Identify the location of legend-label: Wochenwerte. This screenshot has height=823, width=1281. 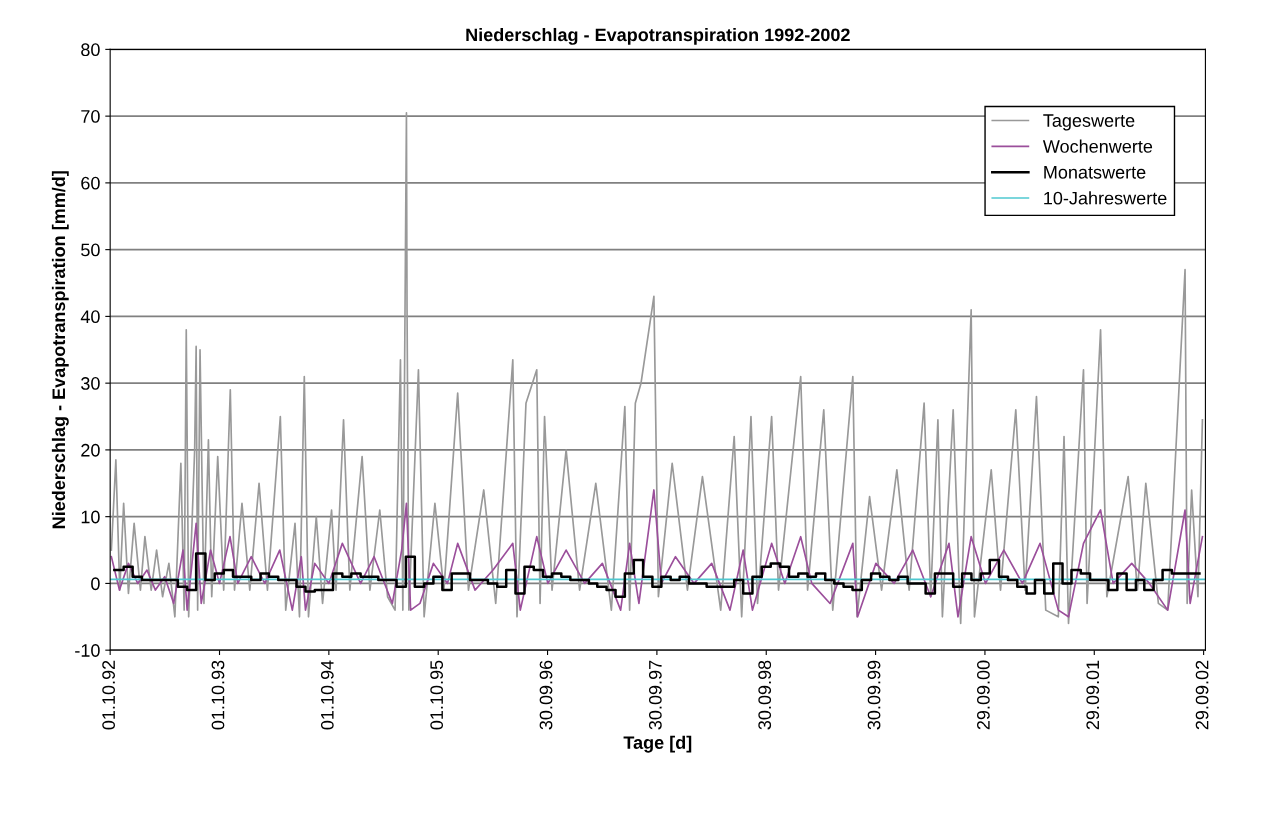
(1097, 146).